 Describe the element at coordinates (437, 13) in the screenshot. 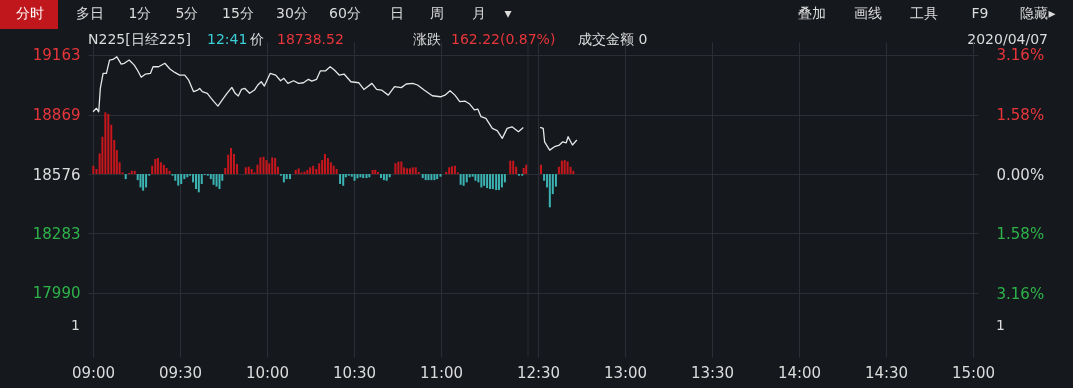

I see `text: 周` at that location.